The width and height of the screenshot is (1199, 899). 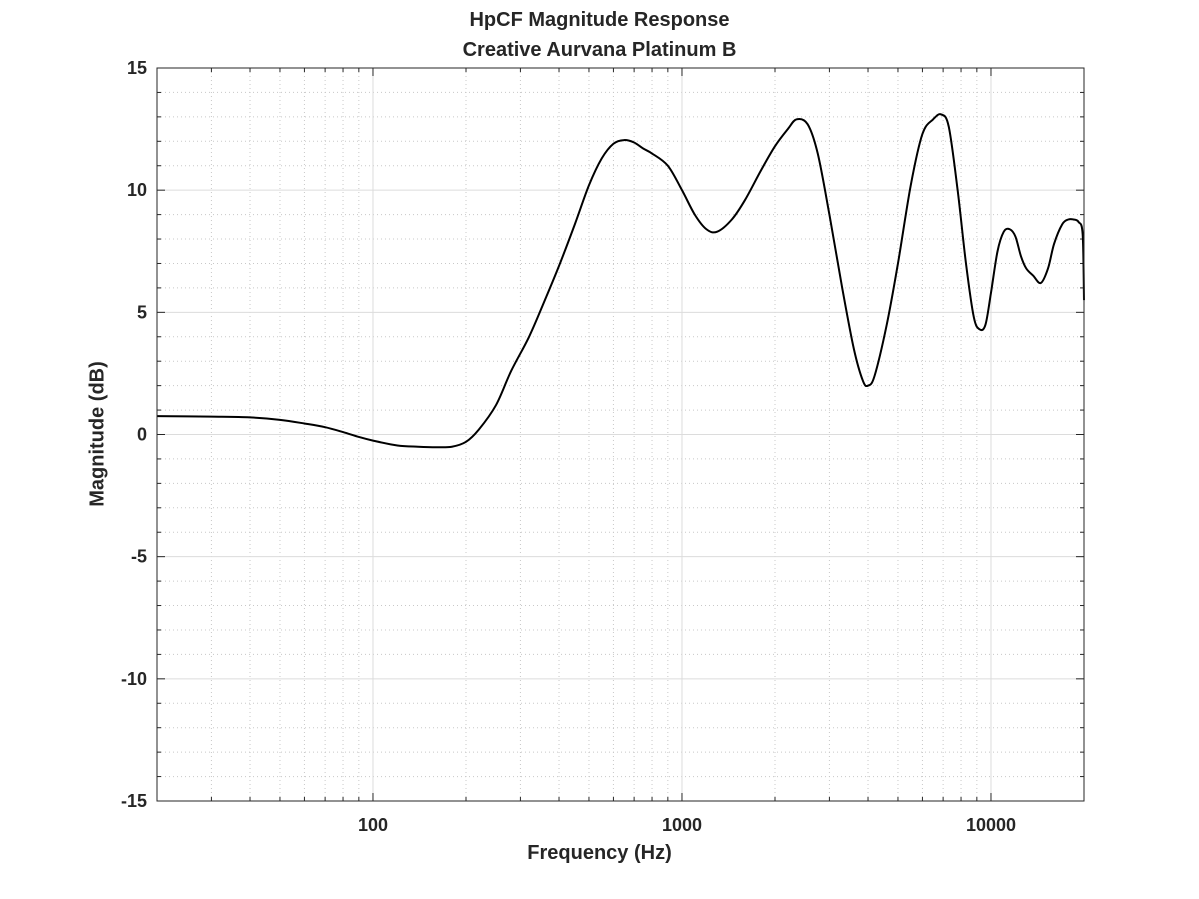 I want to click on y-tick-label: 0, so click(x=142, y=435).